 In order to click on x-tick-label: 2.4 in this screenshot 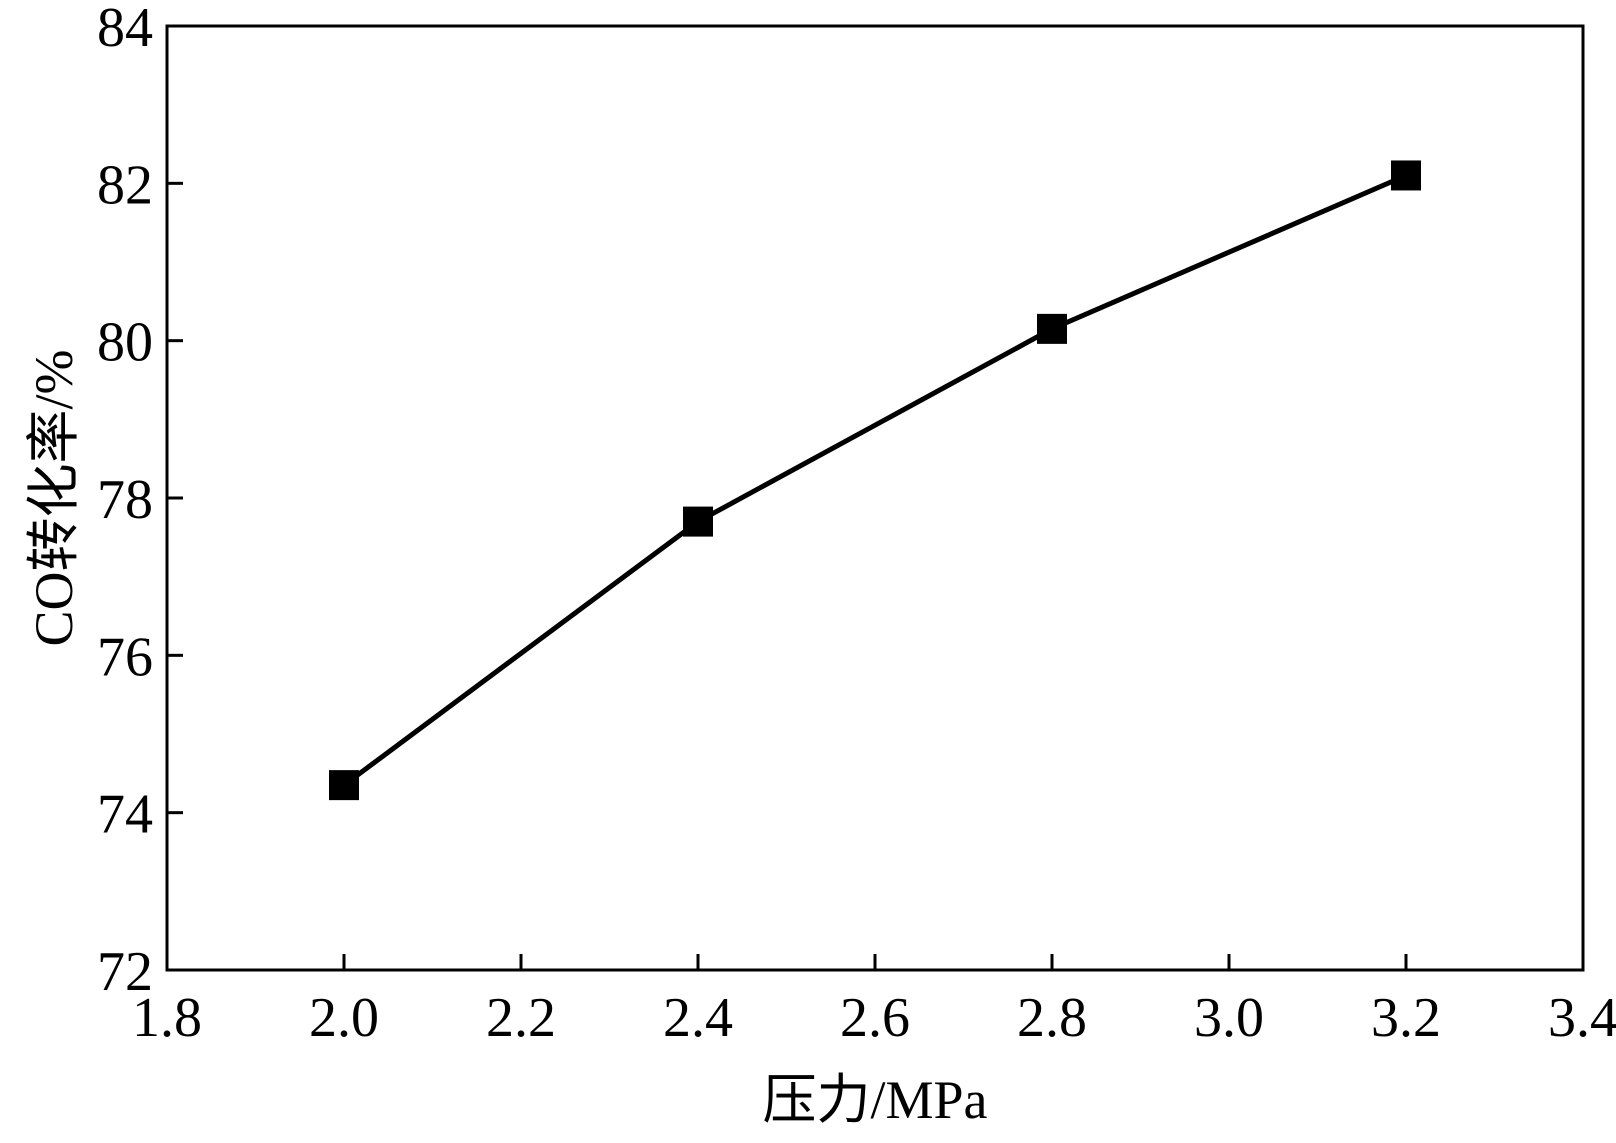, I will do `click(698, 1018)`.